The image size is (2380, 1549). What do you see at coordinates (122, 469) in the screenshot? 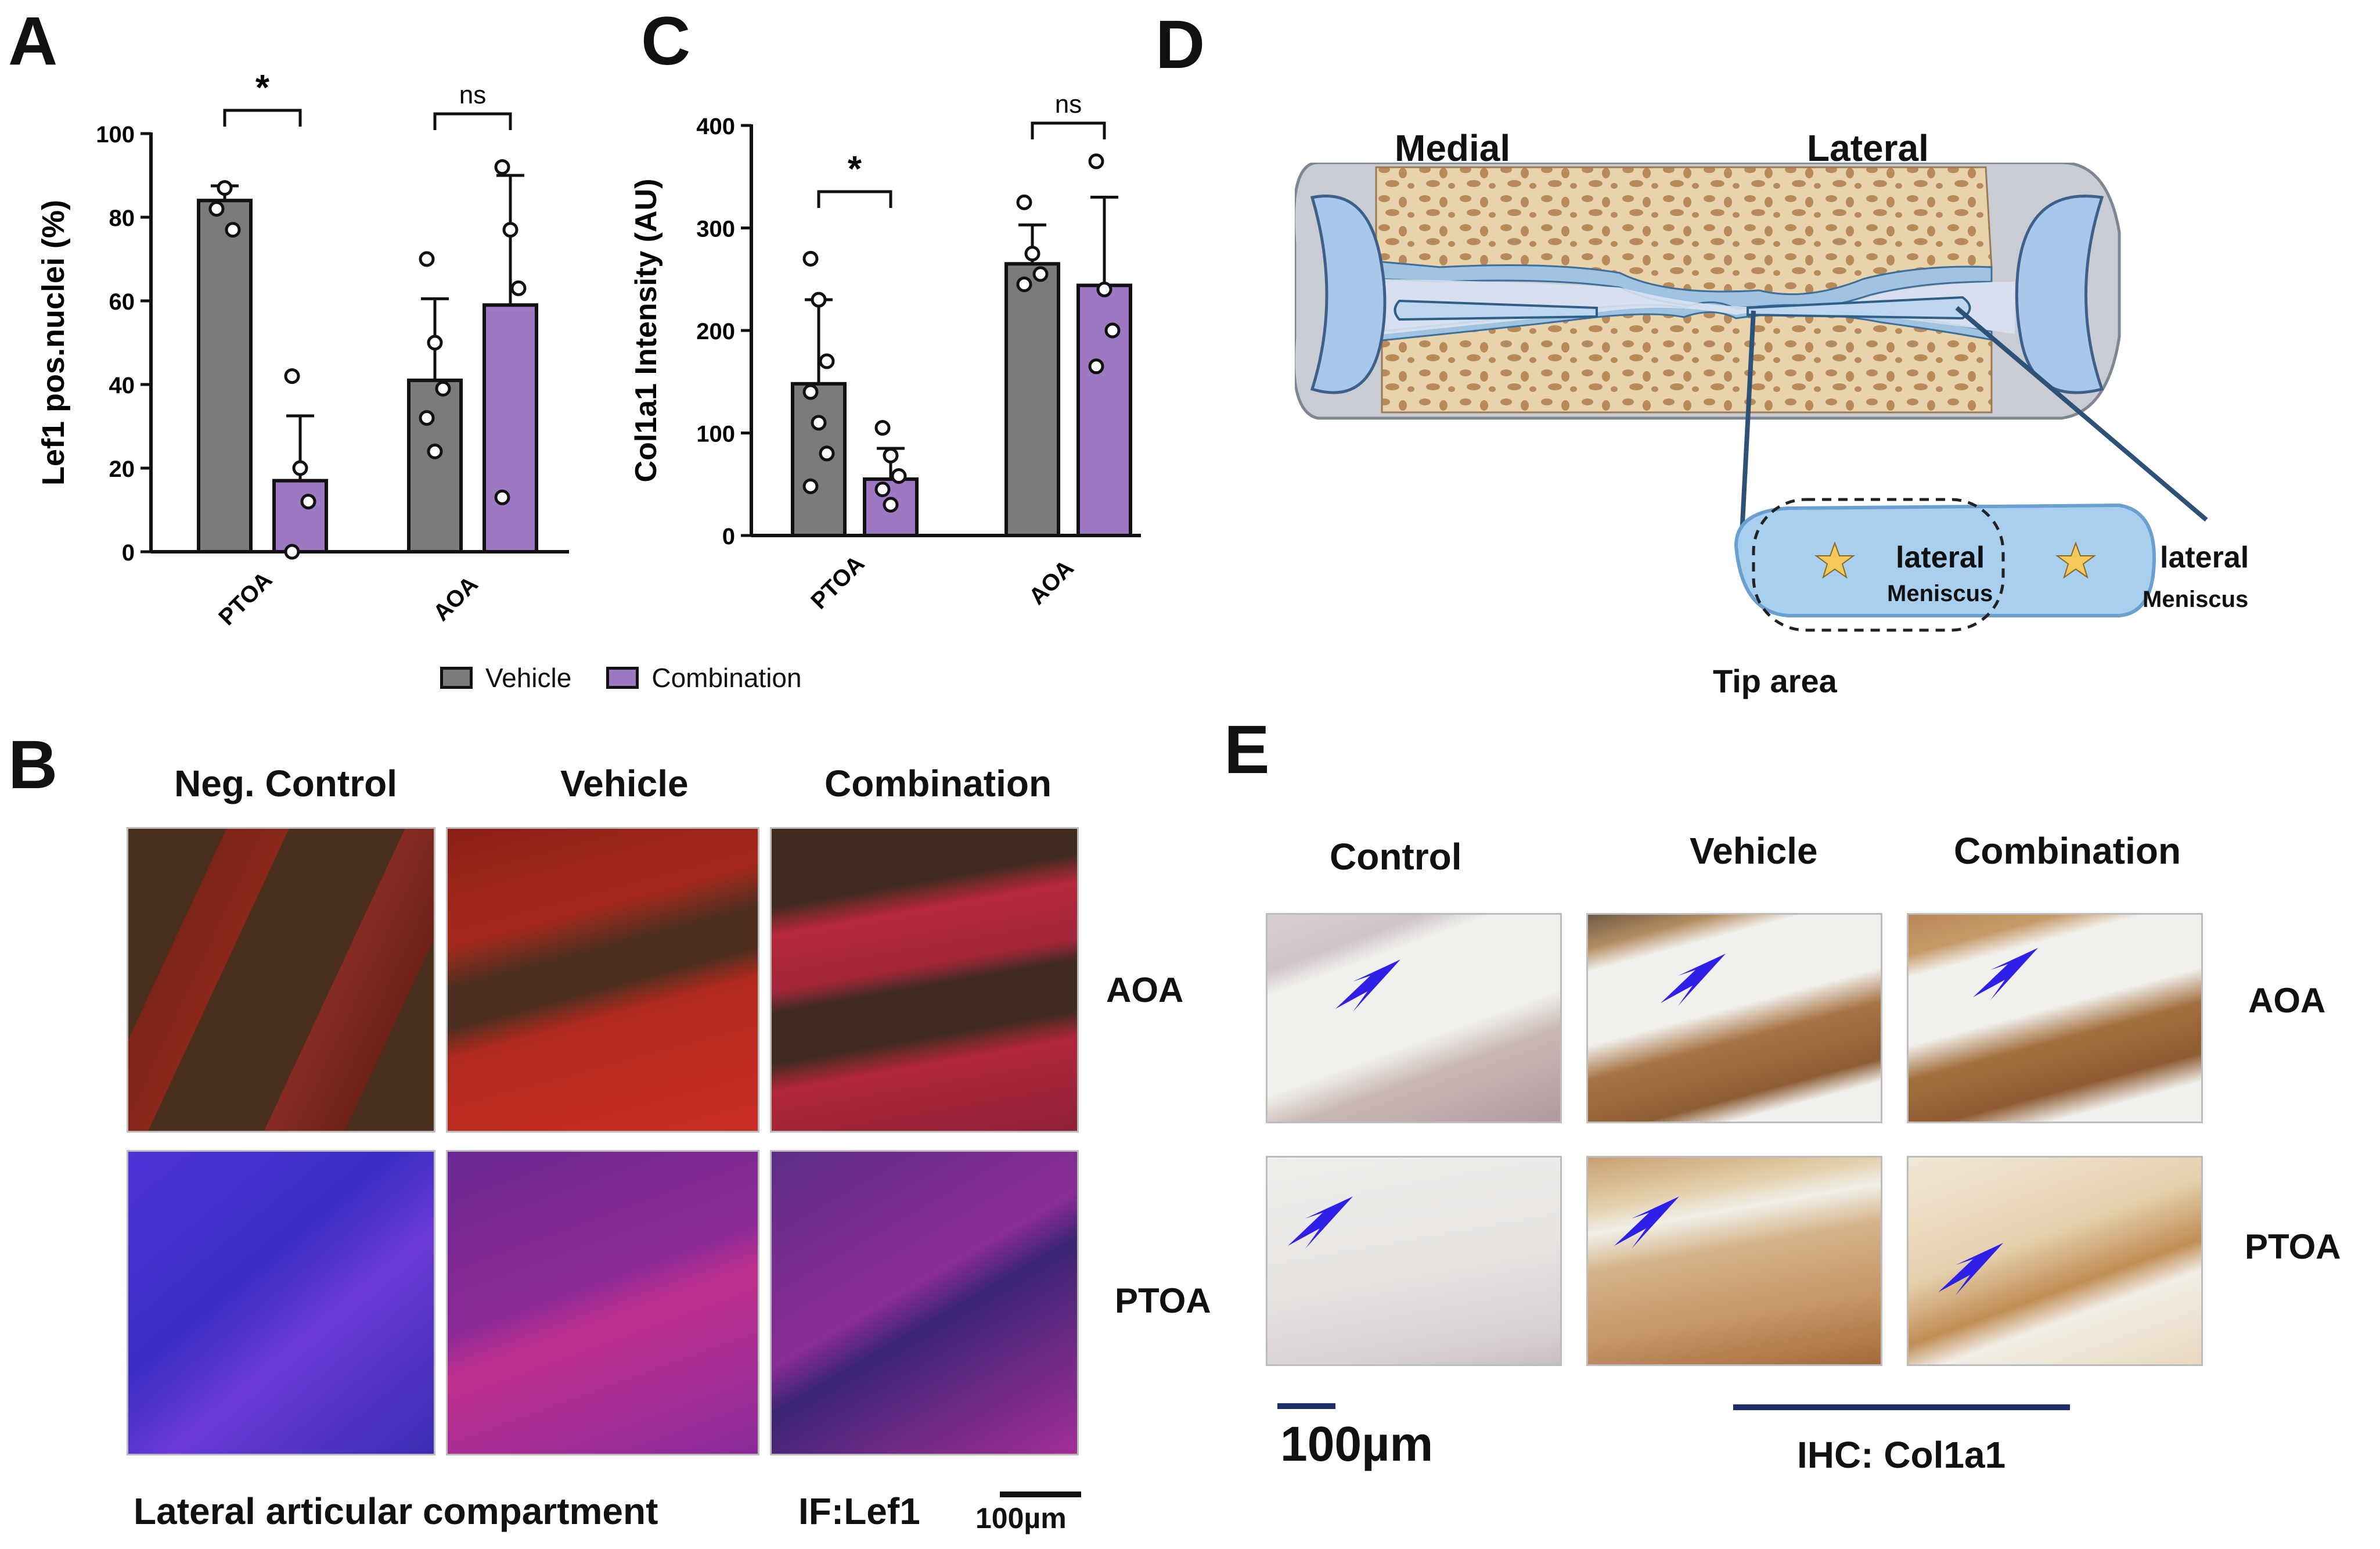
I see `y-tick-label: 20` at bounding box center [122, 469].